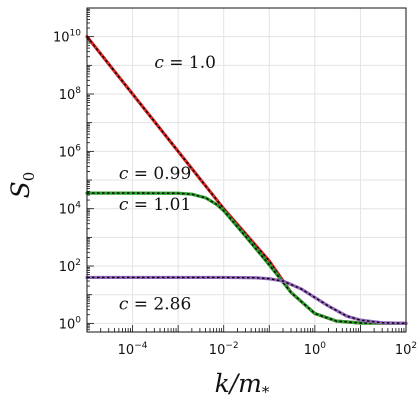  What do you see at coordinates (238, 383) in the screenshot?
I see `x-axis-title-main: k/m` at bounding box center [238, 383].